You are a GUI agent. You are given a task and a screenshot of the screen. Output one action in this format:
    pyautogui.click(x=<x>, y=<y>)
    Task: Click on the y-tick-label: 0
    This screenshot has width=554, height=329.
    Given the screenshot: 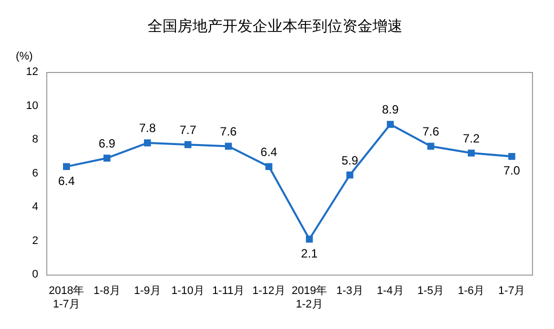 What is the action you would take?
    pyautogui.click(x=35, y=274)
    